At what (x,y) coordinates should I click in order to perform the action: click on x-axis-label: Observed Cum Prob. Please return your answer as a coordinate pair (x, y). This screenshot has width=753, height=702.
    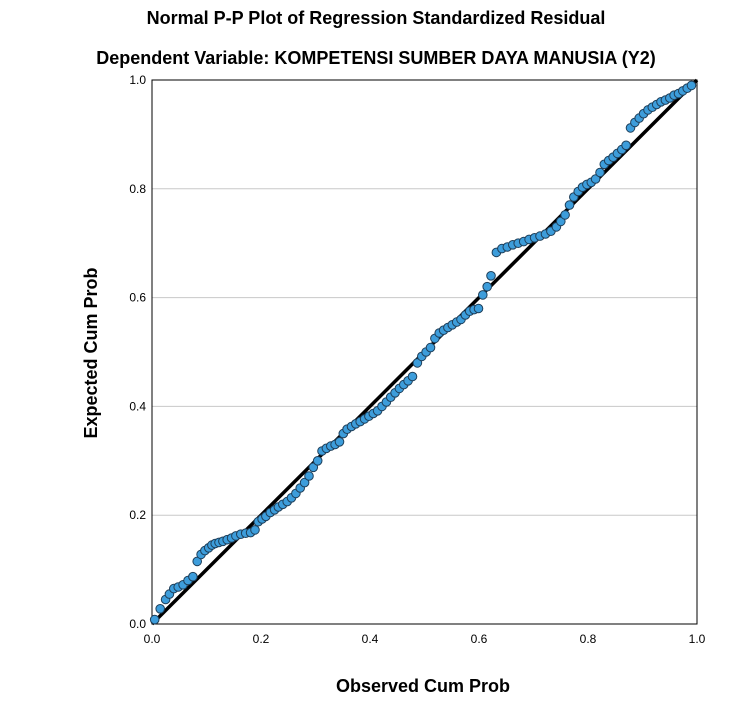
    Looking at the image, I should click on (423, 686).